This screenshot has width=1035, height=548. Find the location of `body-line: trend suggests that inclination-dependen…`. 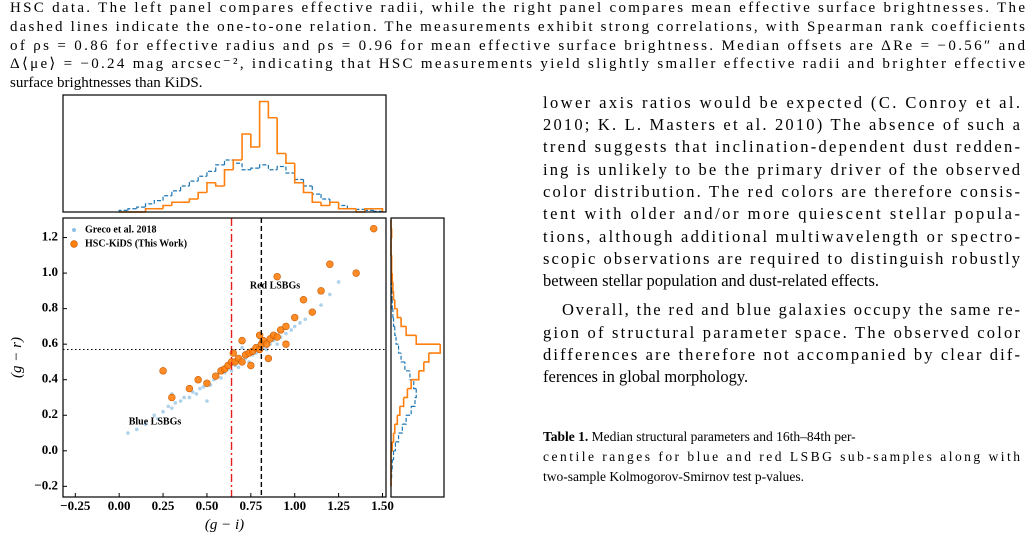

body-line: trend suggests that inclination-dependen… is located at coordinates (781, 146).